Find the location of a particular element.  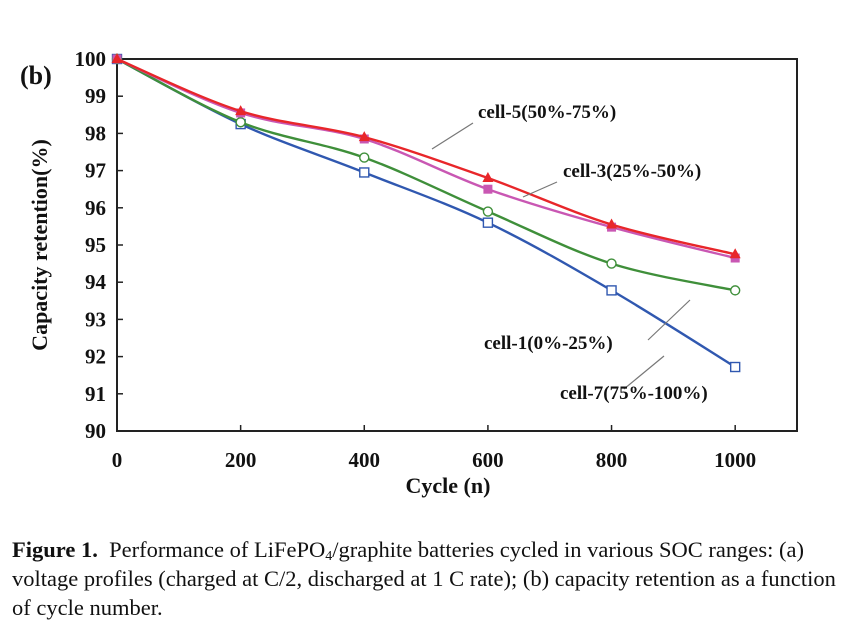

y-tick-label: 92 is located at coordinates (95, 357).